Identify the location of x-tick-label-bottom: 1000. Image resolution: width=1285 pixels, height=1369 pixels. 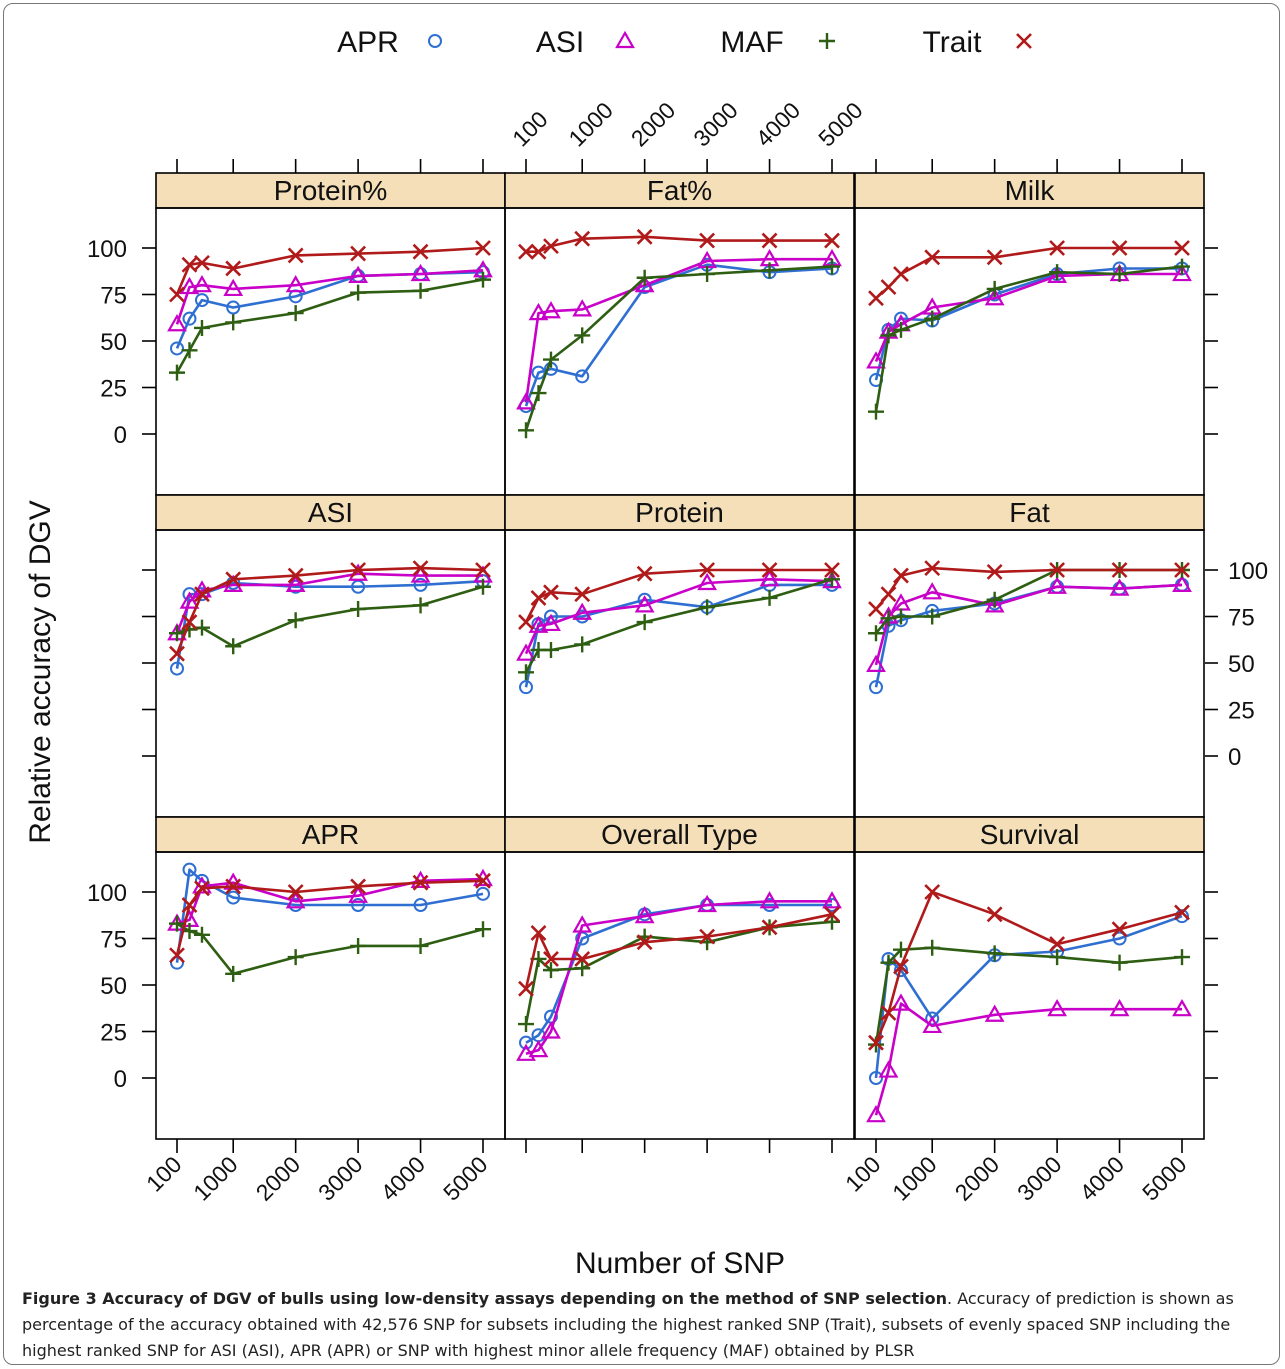
(914, 1178).